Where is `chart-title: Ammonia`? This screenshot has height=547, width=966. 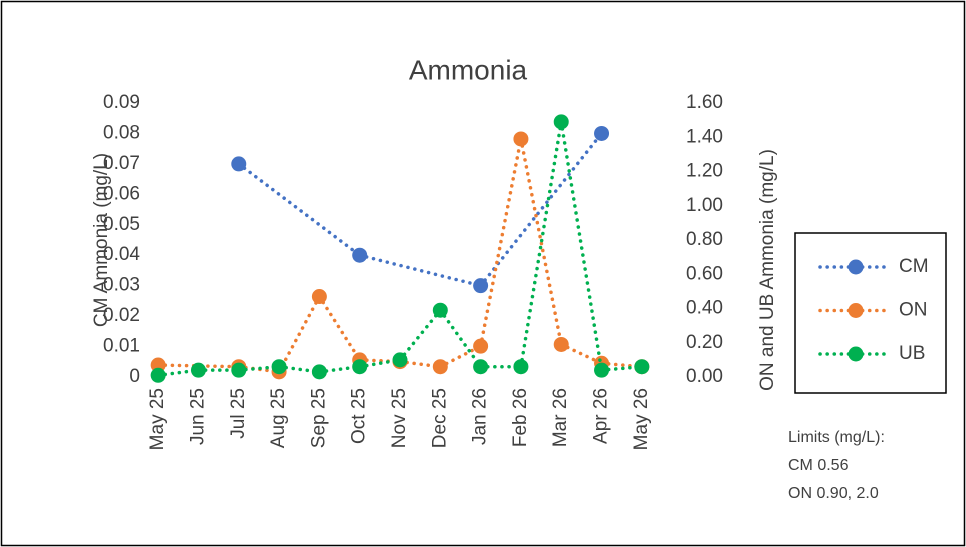
chart-title: Ammonia is located at coordinates (468, 69).